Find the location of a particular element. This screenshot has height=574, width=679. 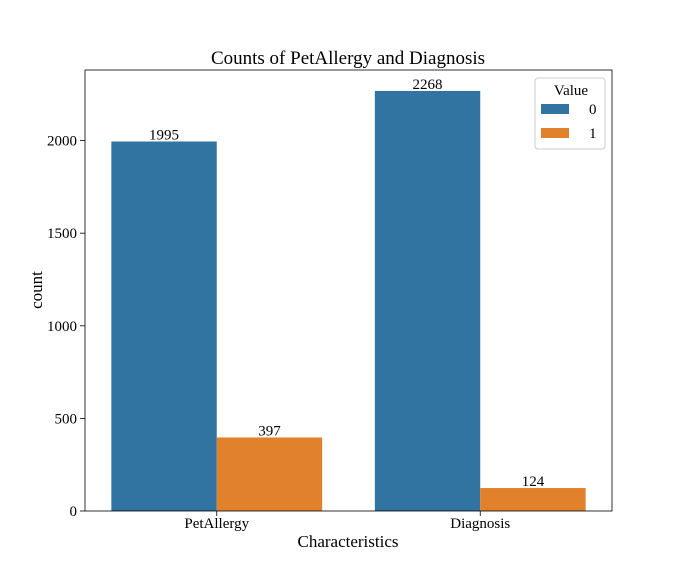

legend: Value 0 1 is located at coordinates (570, 113).